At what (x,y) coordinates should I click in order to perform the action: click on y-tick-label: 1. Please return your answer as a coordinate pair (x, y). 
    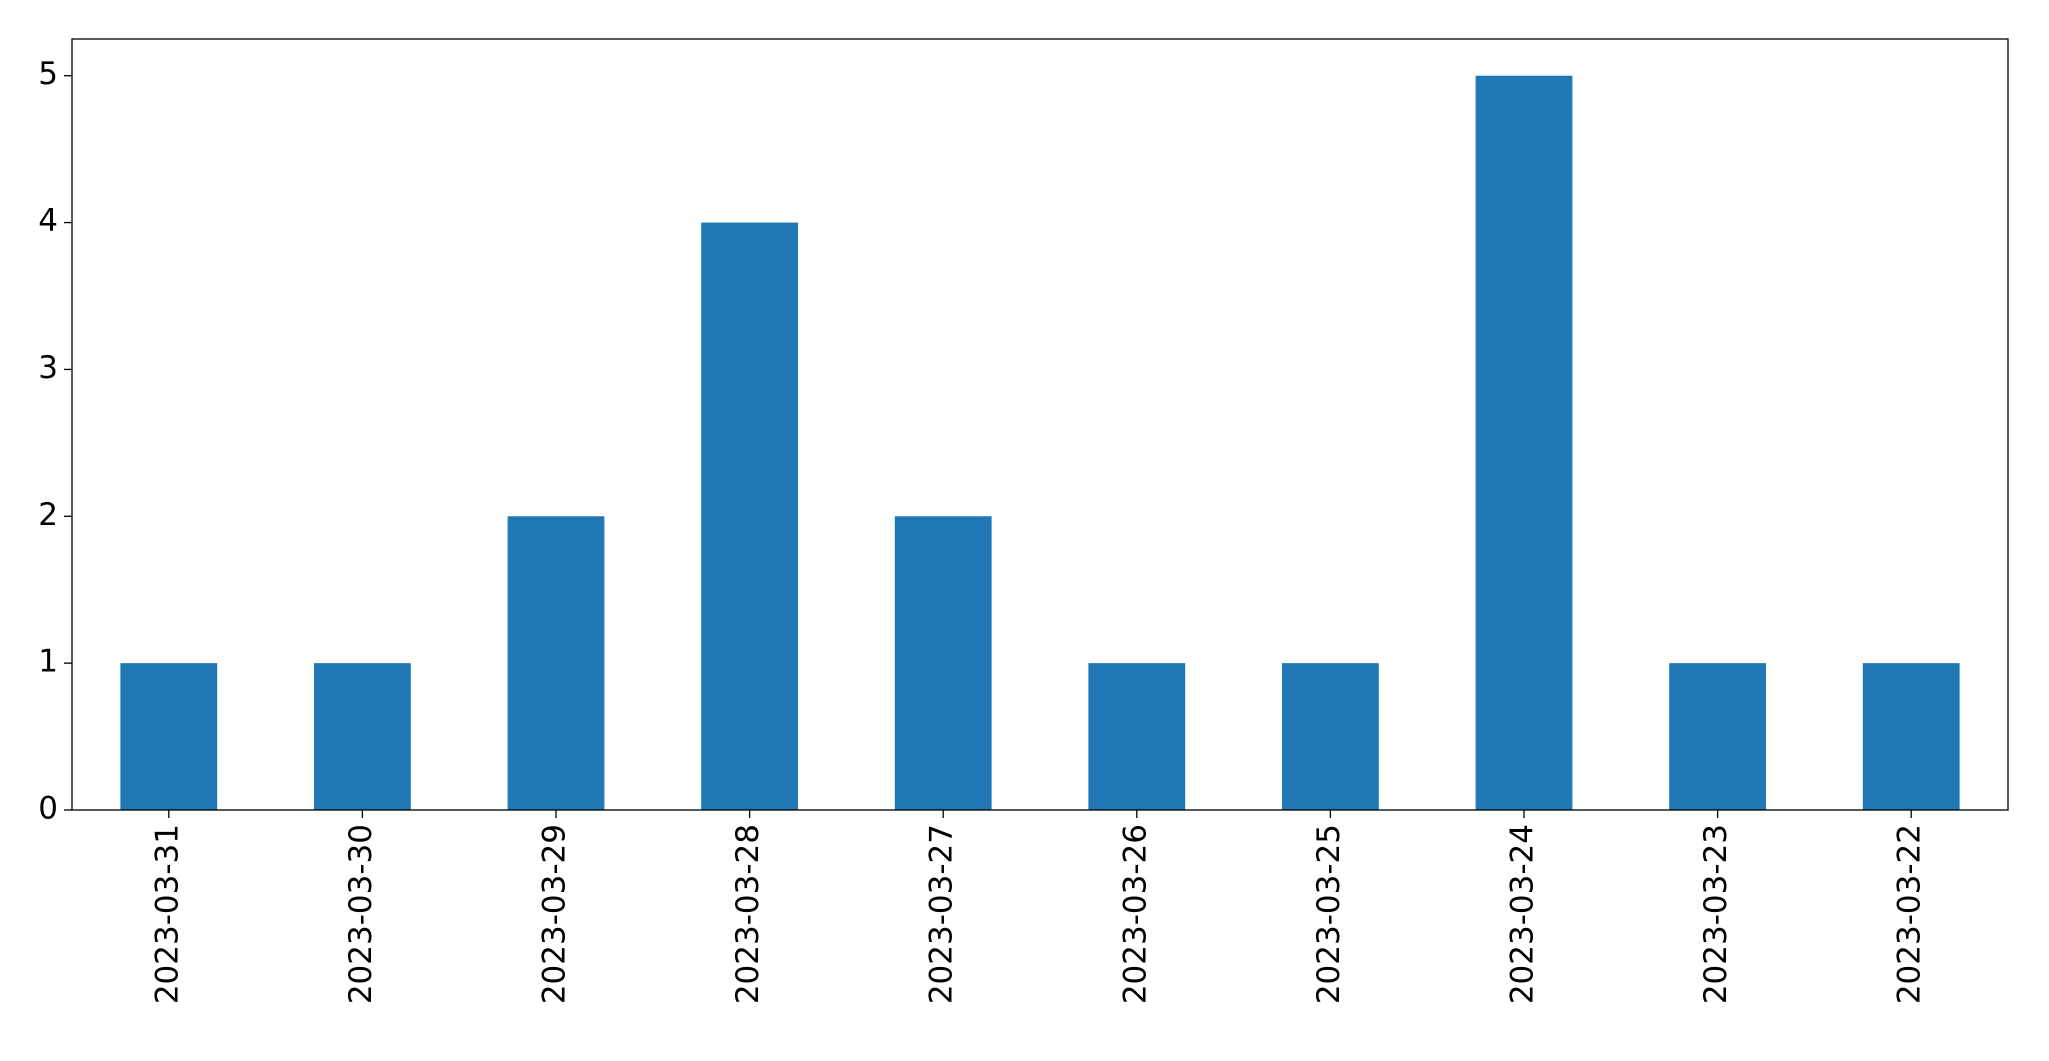
    Looking at the image, I should click on (48, 662).